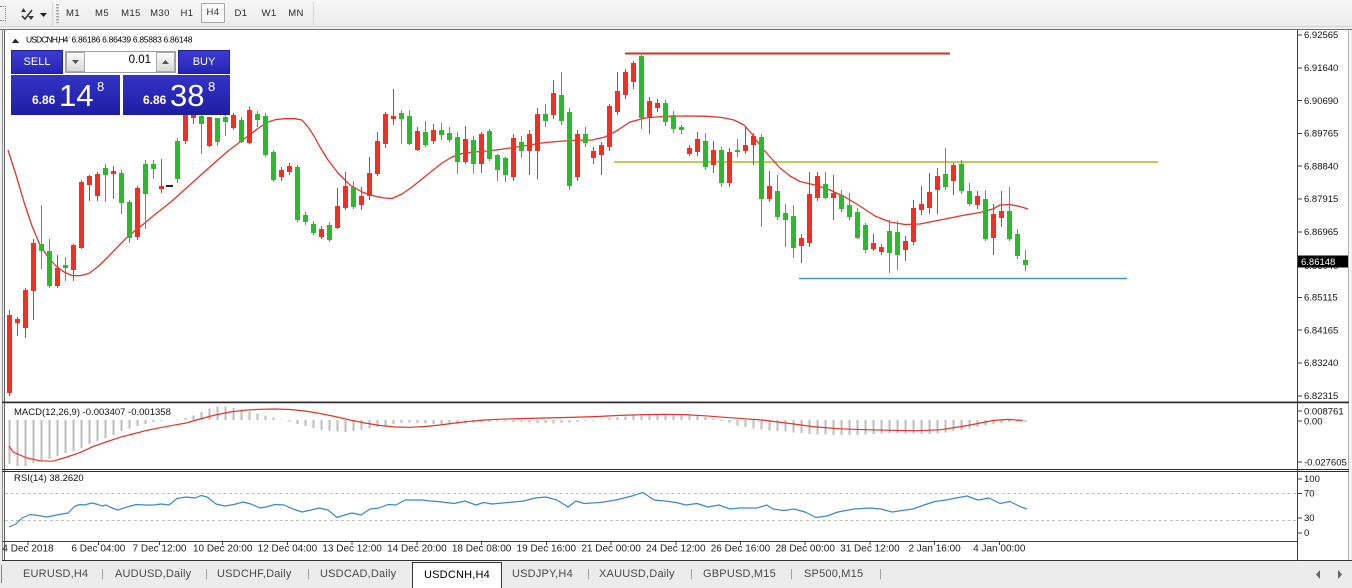 The image size is (1352, 588). Describe the element at coordinates (1312, 479) in the screenshot. I see `svg-text: 100` at that location.